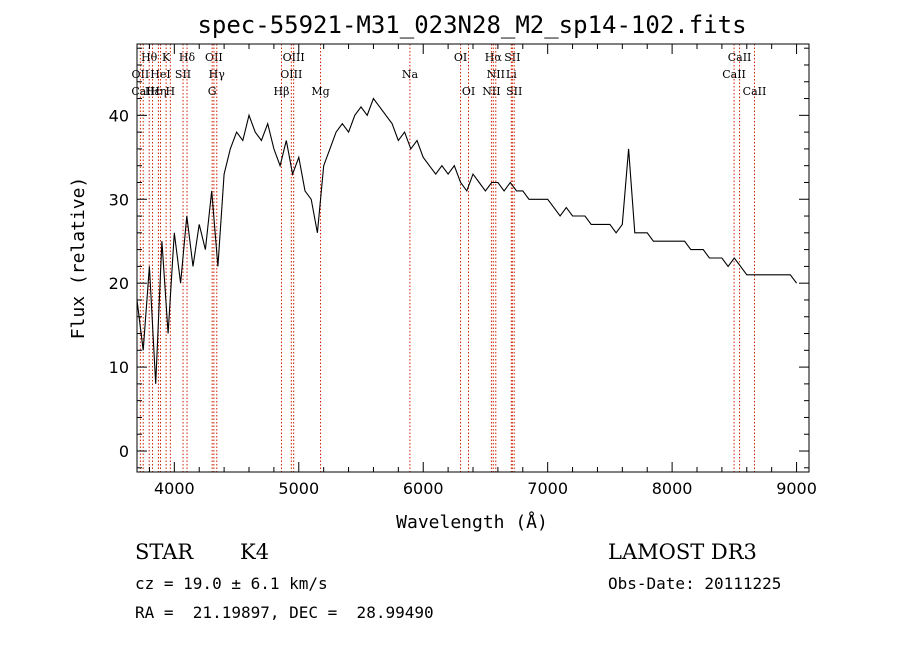 This screenshot has height=649, width=900. I want to click on line-label-0: Hθ, so click(149, 57).